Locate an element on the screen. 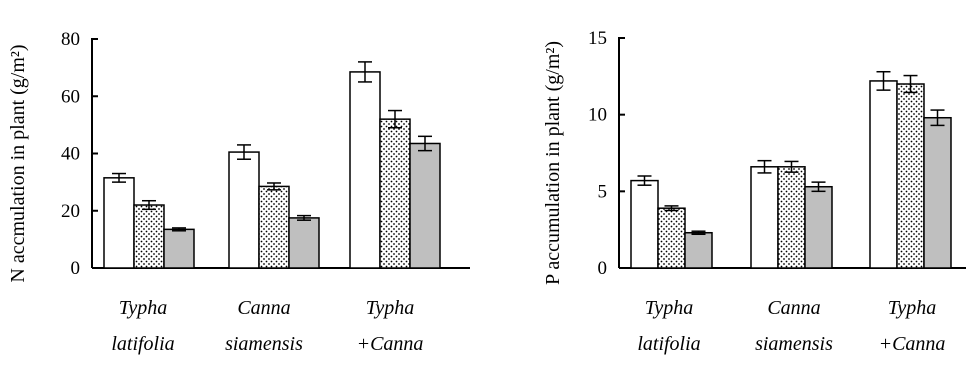 The height and width of the screenshot is (366, 966). y-axis-title: N accmulation in plant (g/m²) is located at coordinates (18, 163).